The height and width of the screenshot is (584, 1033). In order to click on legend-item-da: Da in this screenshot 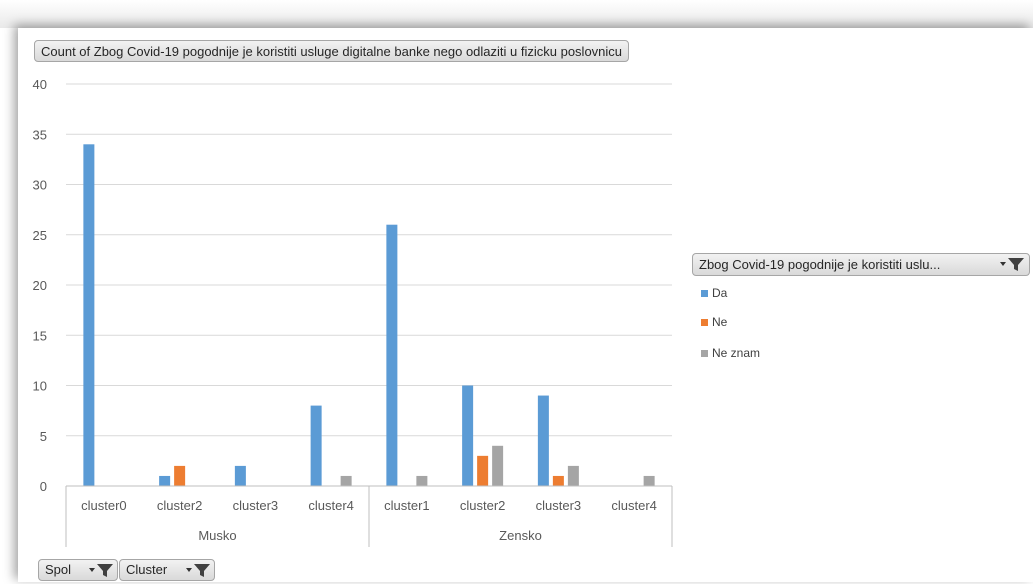, I will do `click(714, 293)`.